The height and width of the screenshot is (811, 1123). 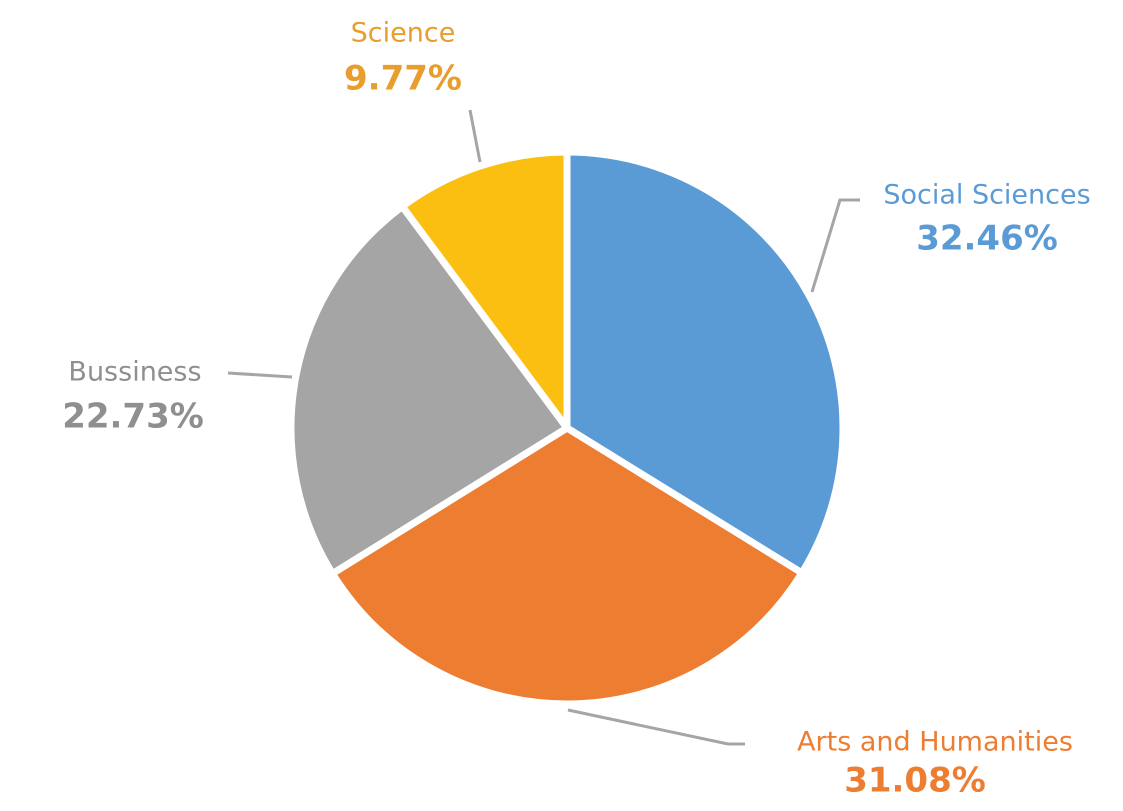 What do you see at coordinates (987, 239) in the screenshot?
I see `slice-value: 32.46%` at bounding box center [987, 239].